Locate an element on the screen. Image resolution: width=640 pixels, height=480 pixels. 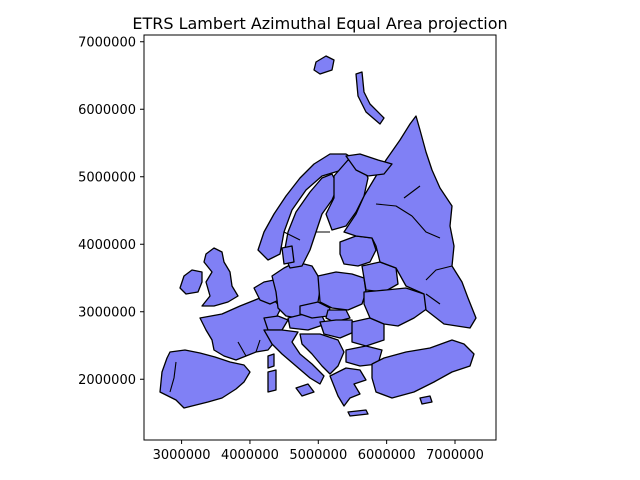
switzerland is located at coordinates (276, 323).